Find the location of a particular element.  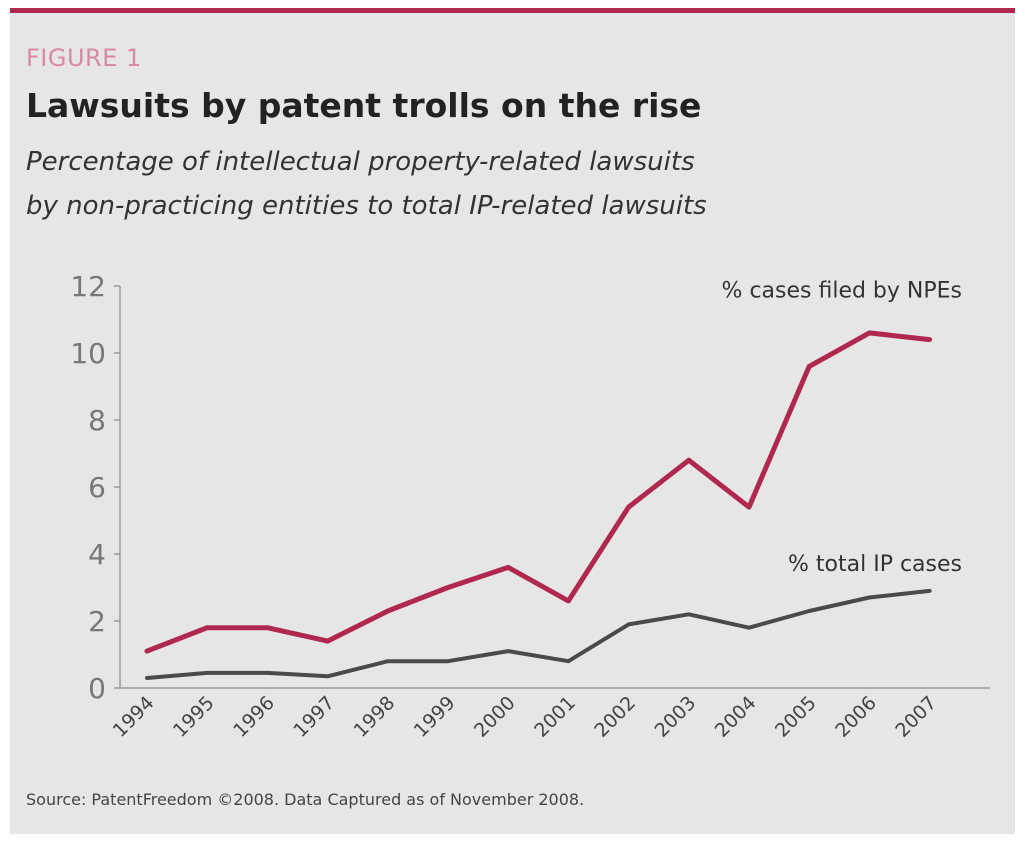

x-tick-label: 1999 is located at coordinates (435, 717).